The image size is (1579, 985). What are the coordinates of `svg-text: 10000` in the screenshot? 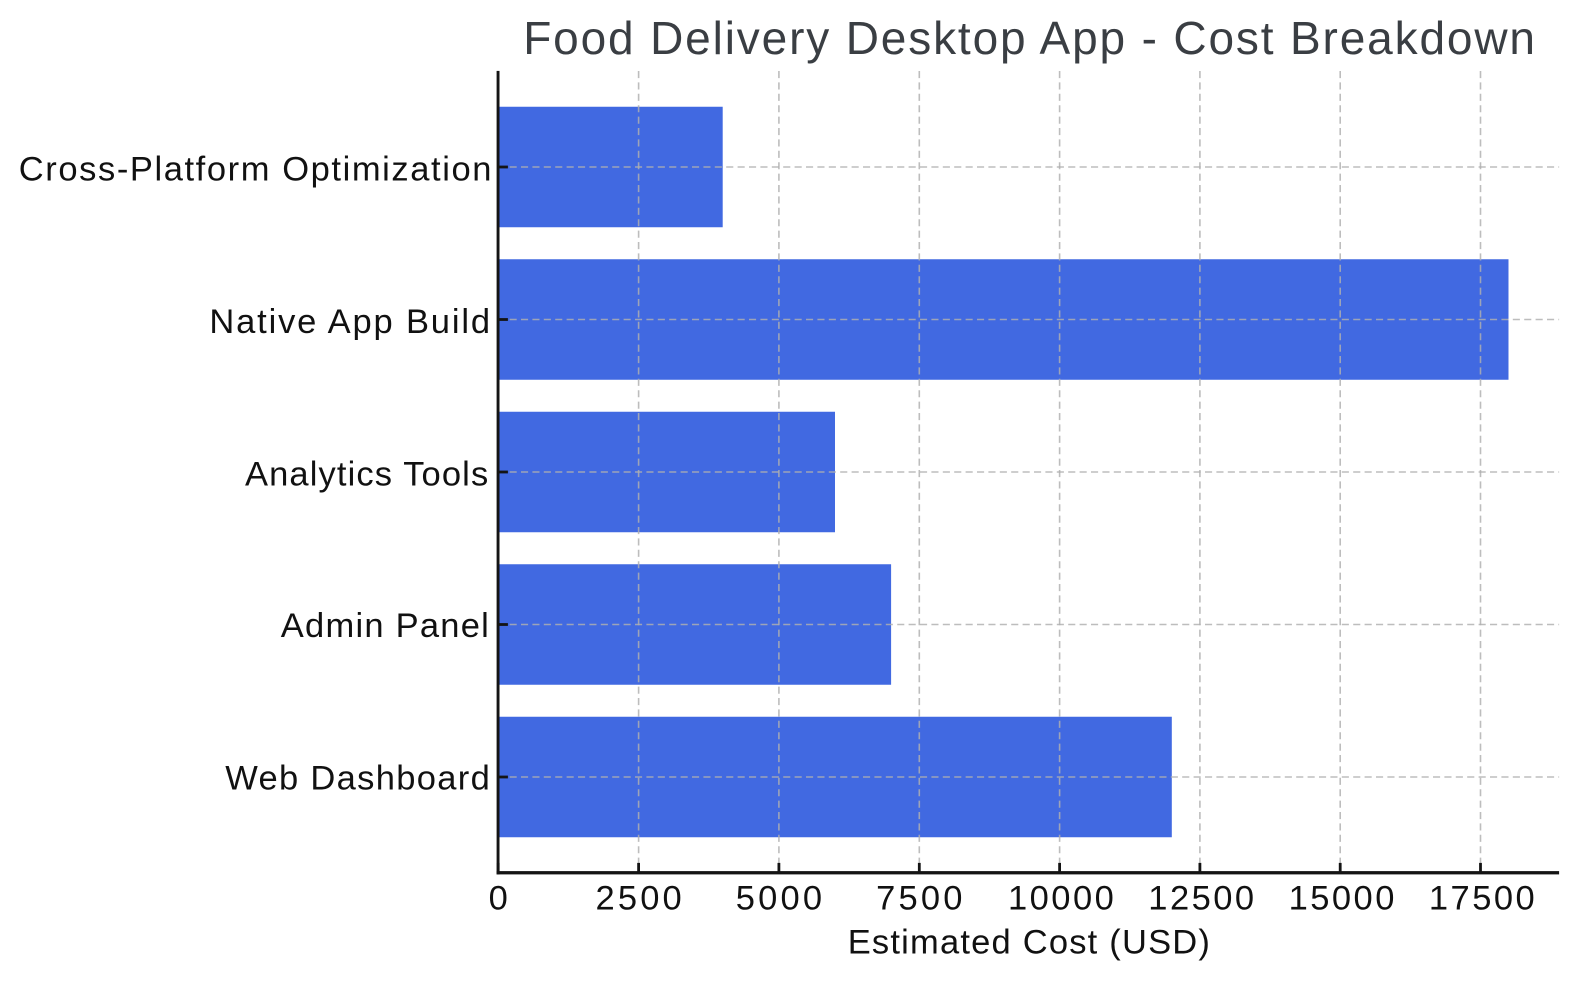 It's located at (1061, 899).